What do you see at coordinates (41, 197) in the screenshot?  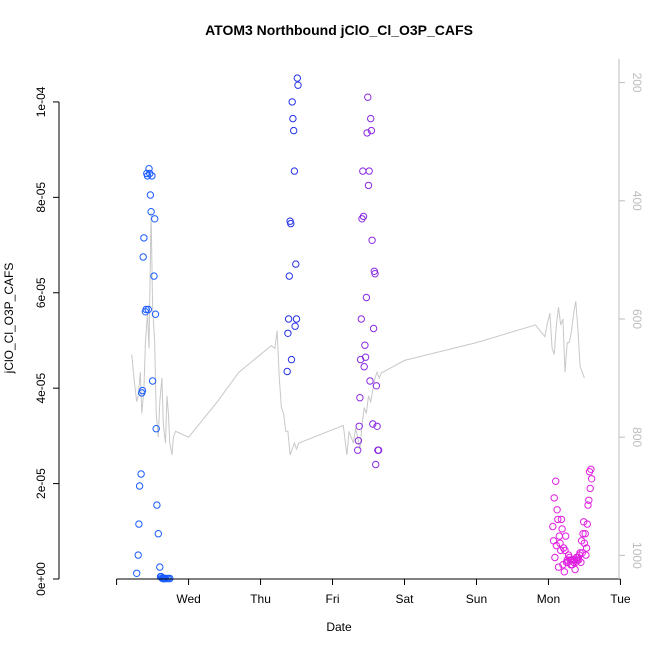 I see `y-tick-label: 8e-05` at bounding box center [41, 197].